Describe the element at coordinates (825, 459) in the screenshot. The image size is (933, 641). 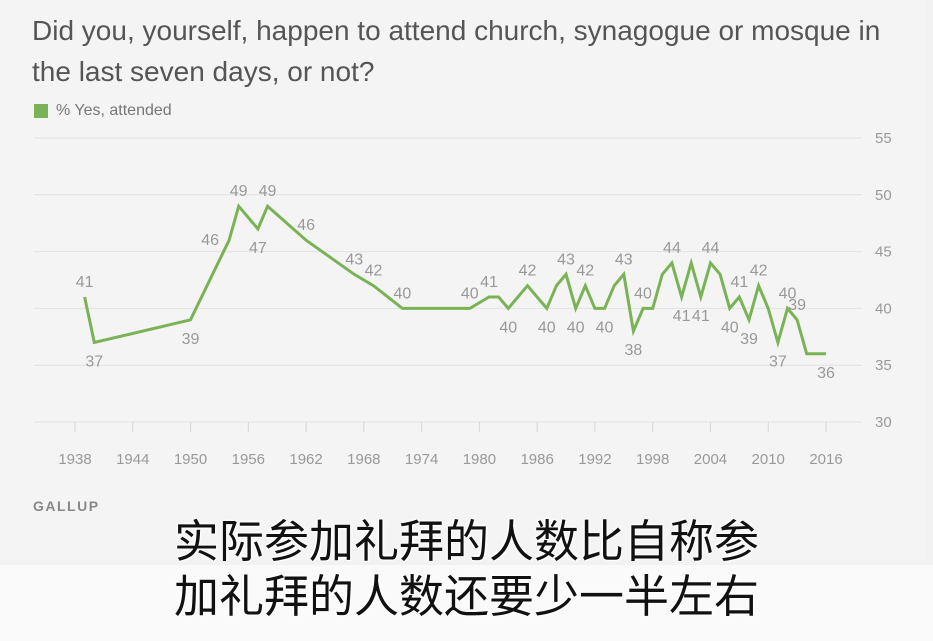
I see `x-tick-label-2016: 2016` at that location.